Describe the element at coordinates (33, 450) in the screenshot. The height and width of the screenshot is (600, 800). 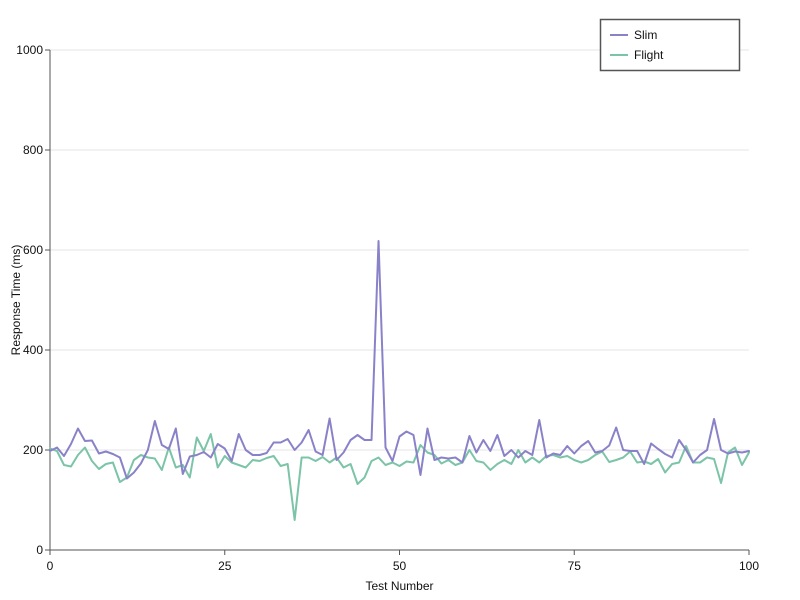
I see `y-tick-label: 200` at that location.